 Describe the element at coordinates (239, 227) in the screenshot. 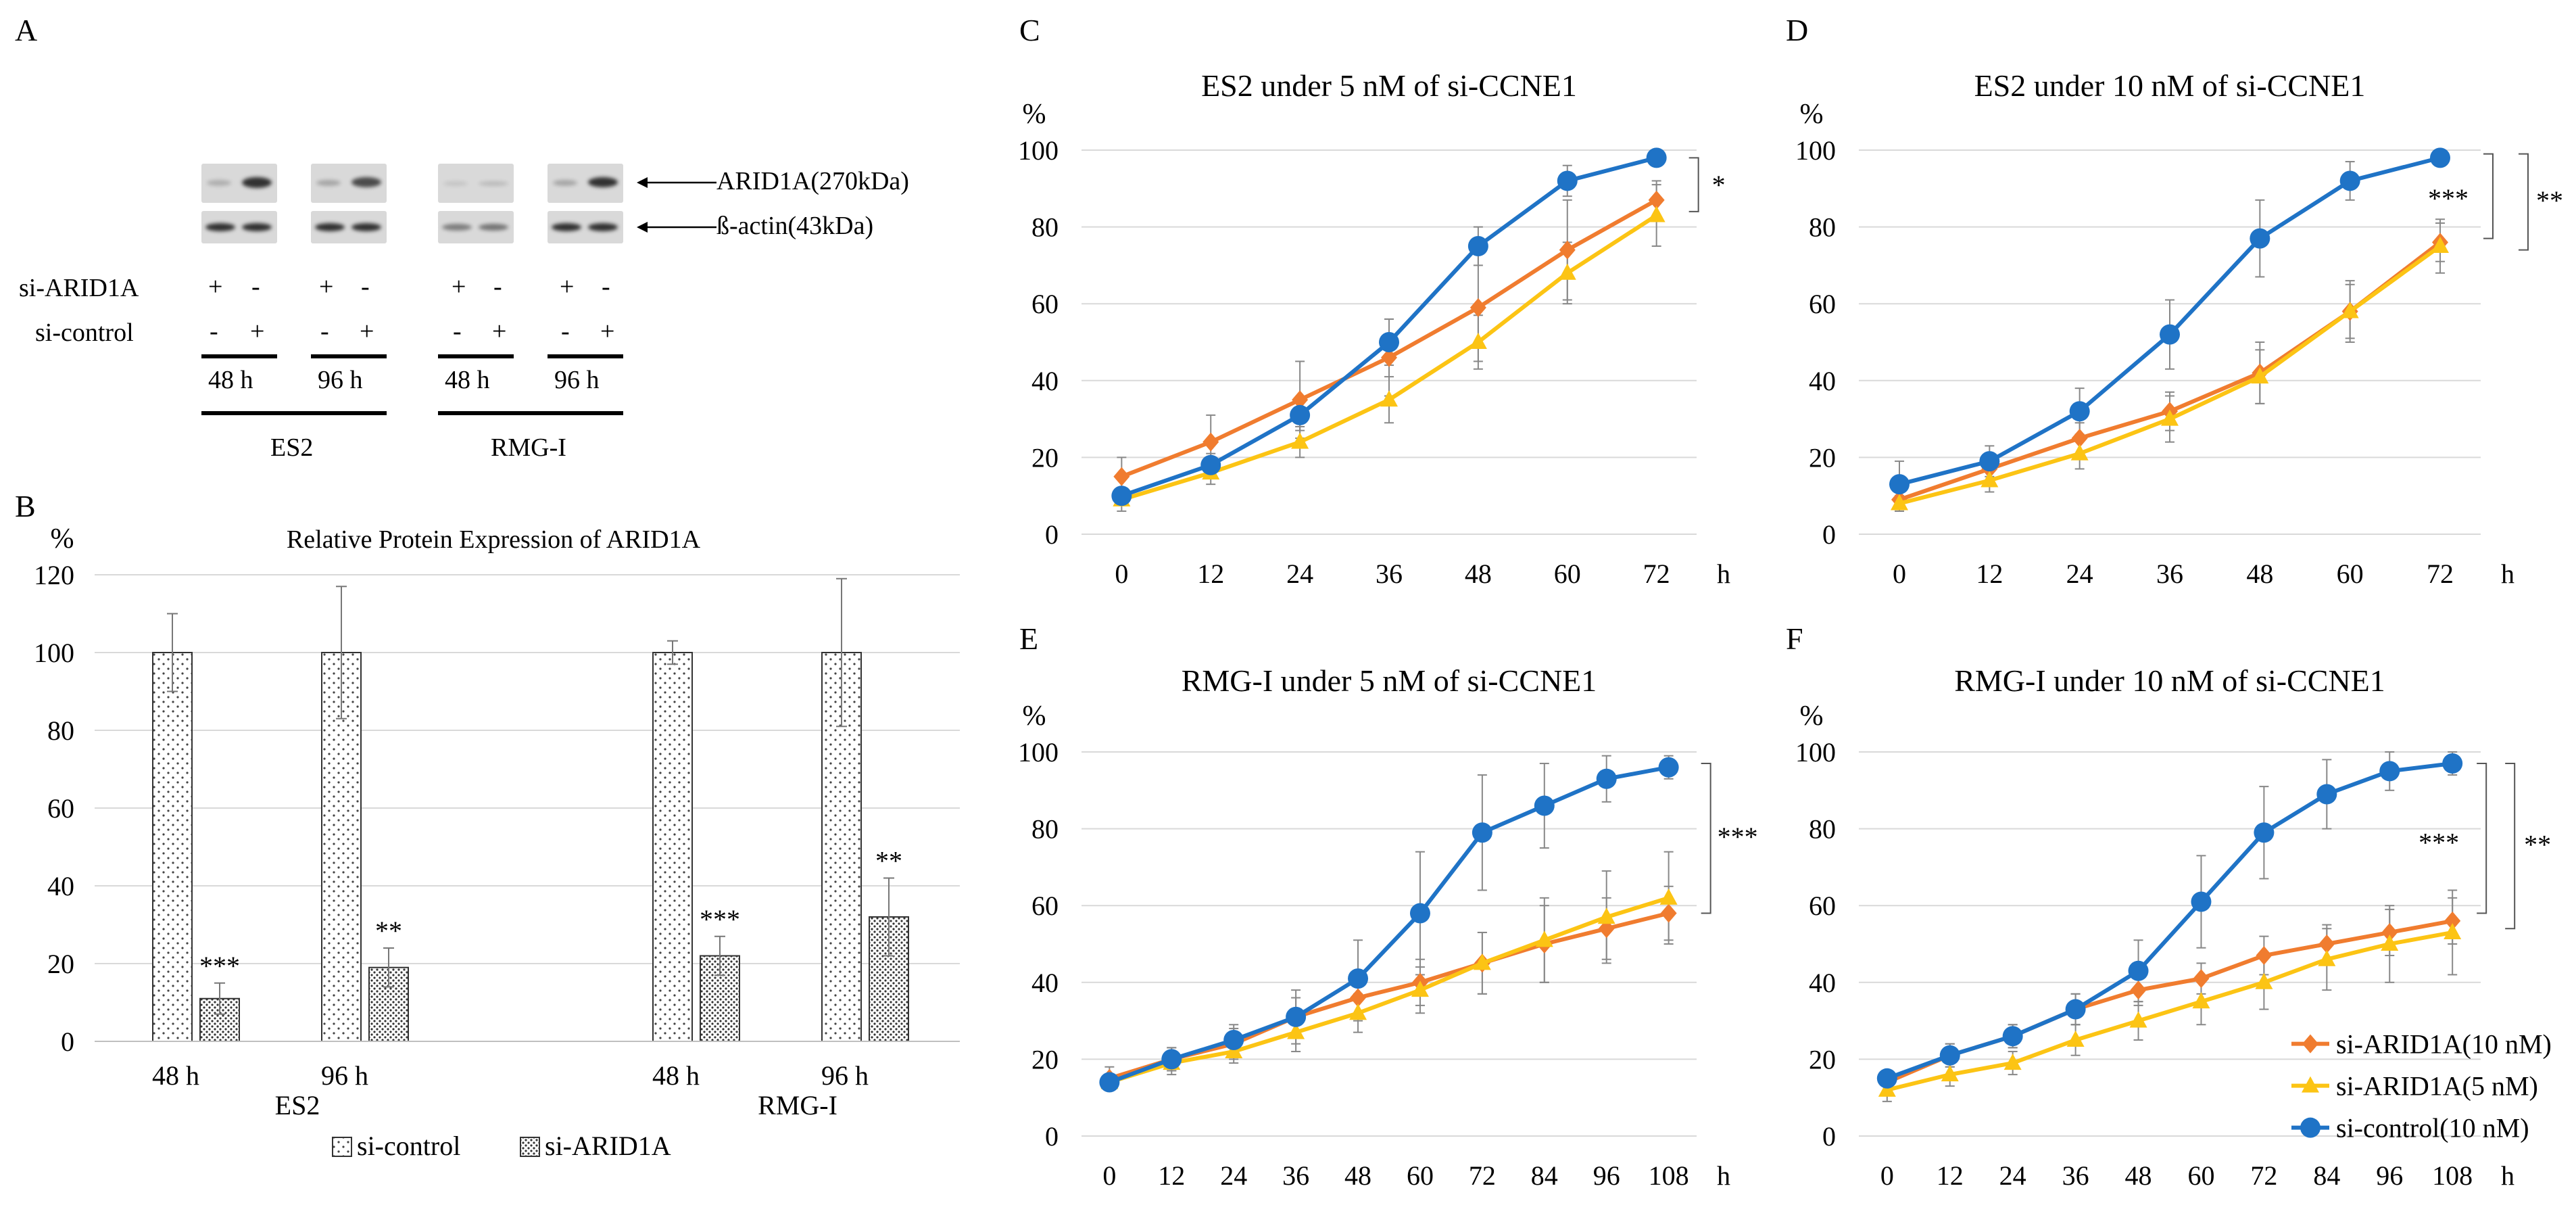

I see `blot-actin-es2-48h` at that location.